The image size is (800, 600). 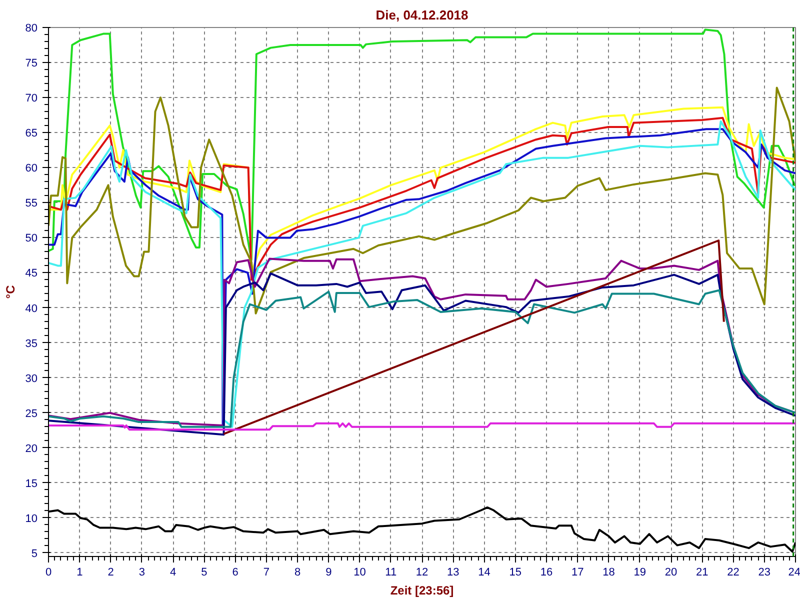 What do you see at coordinates (31, 98) in the screenshot?
I see `y-tick-label: 70` at bounding box center [31, 98].